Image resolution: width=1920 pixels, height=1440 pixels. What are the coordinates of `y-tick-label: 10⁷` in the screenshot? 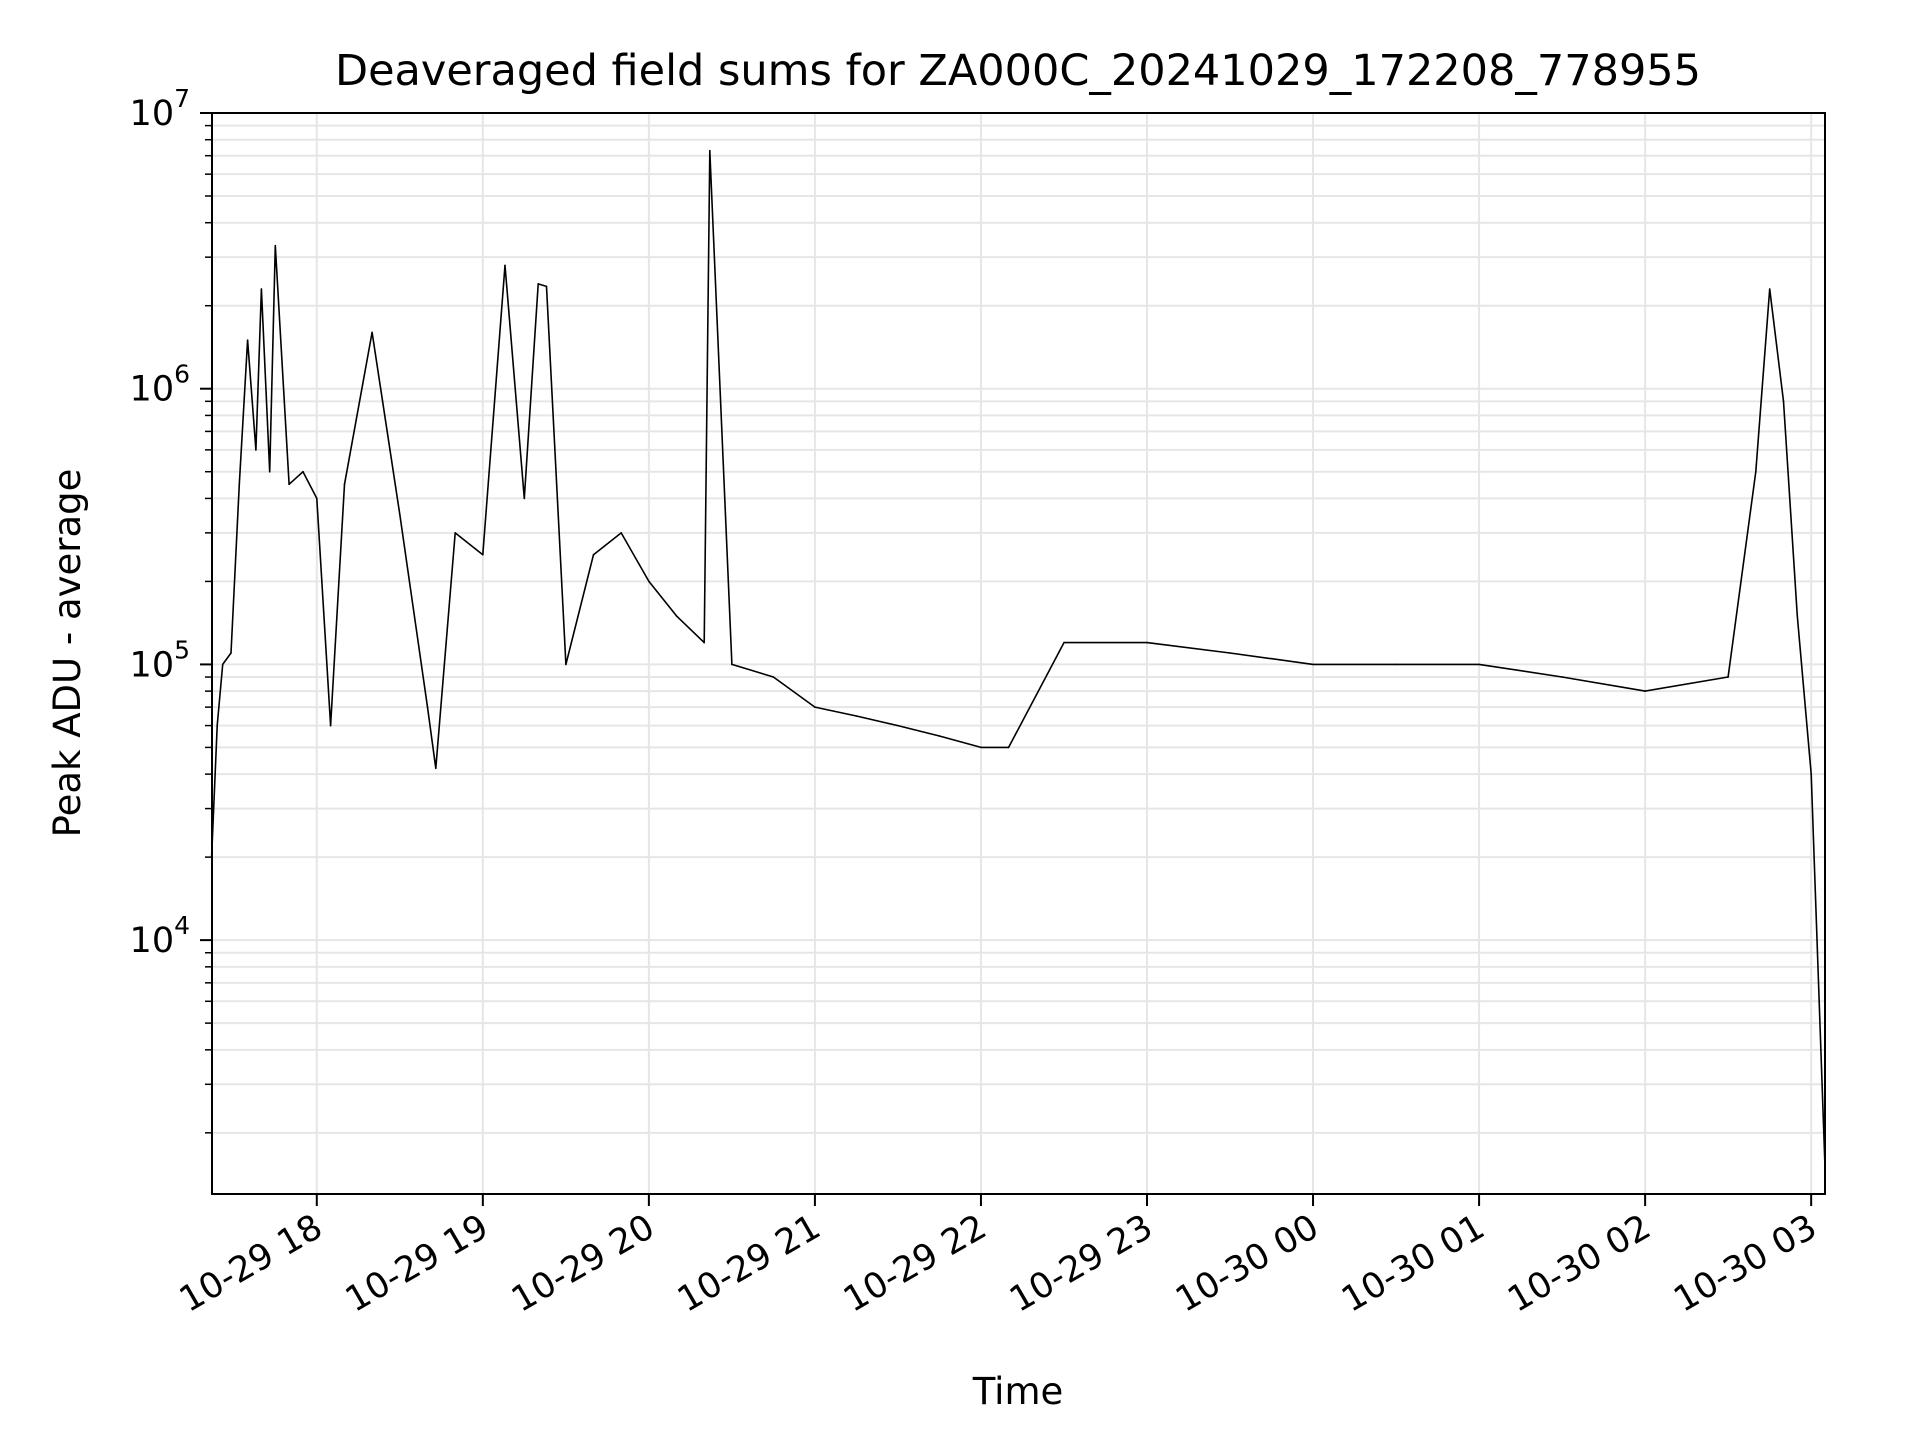 It's located at (160, 109).